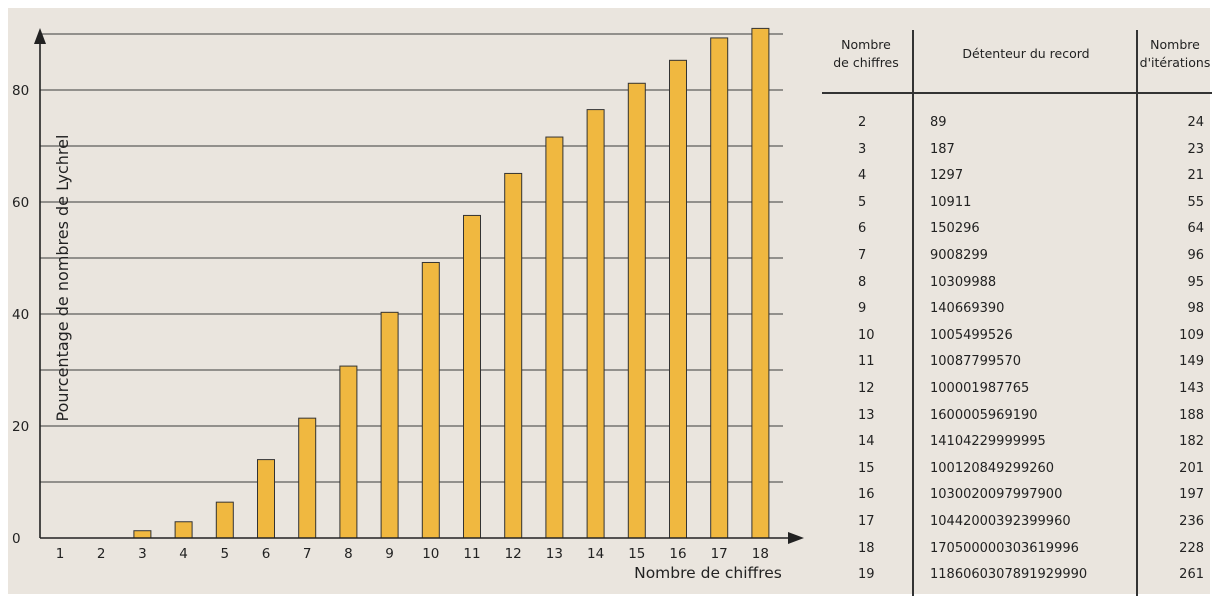  I want to click on header-iterations-line1: Nombre, so click(1175, 44).